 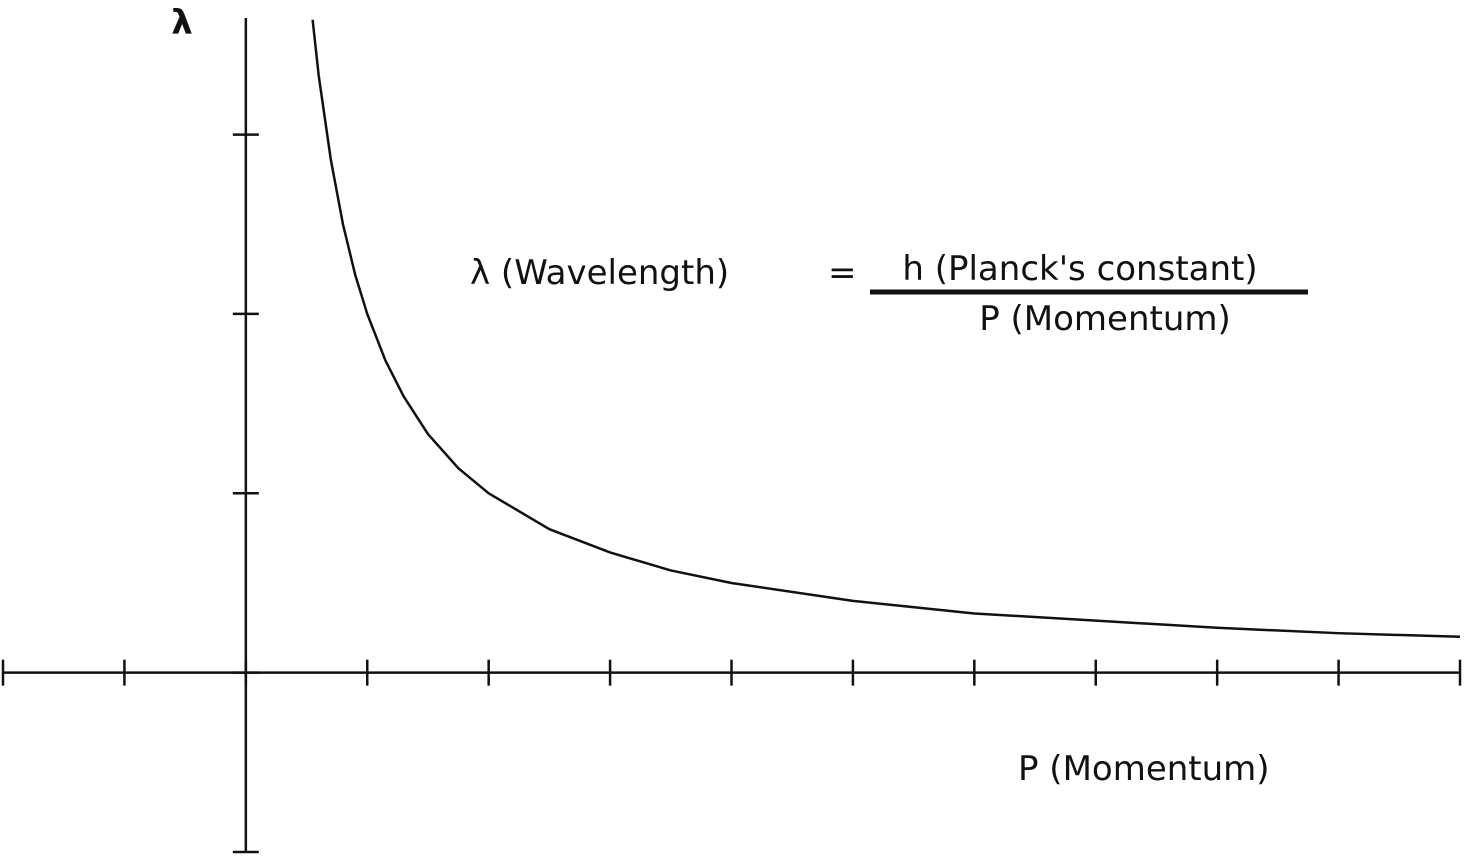 I want to click on y-axis-label: λ, so click(x=182, y=23).